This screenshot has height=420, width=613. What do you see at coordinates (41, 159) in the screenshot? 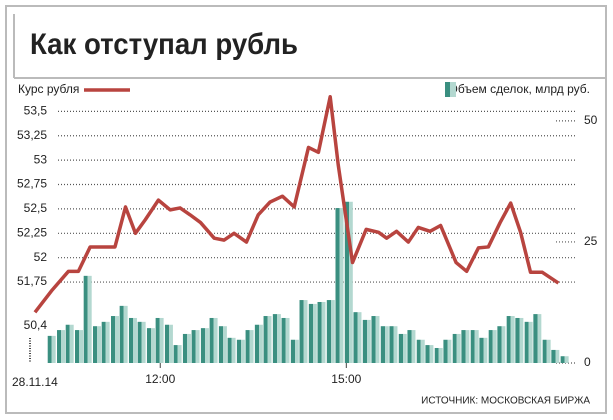
I see `y-tick-label: 53` at bounding box center [41, 159].